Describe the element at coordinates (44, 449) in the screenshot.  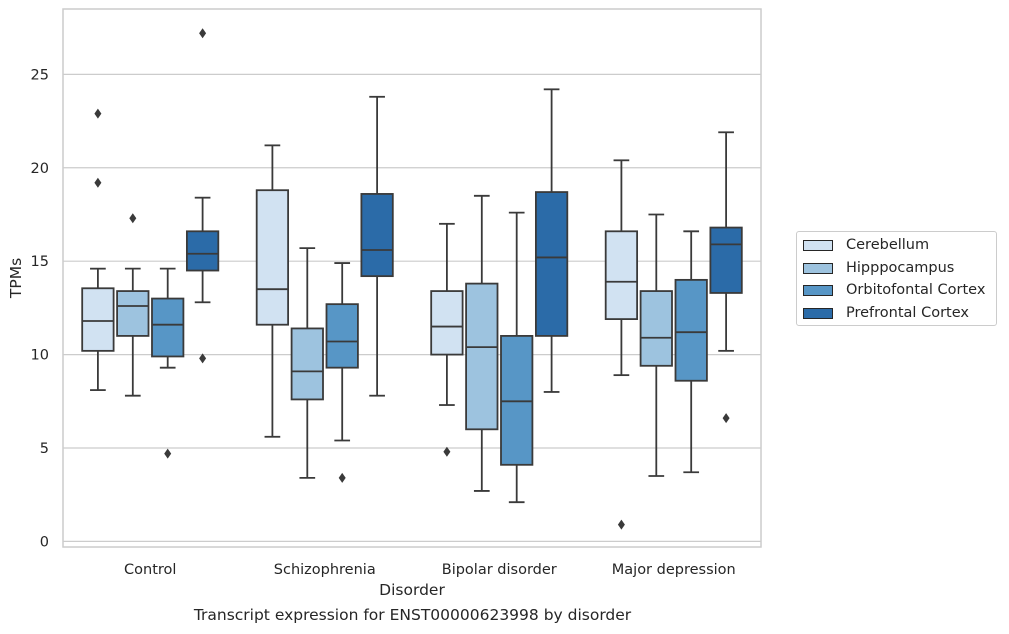
I see `y-tick-label-1: 5` at that location.